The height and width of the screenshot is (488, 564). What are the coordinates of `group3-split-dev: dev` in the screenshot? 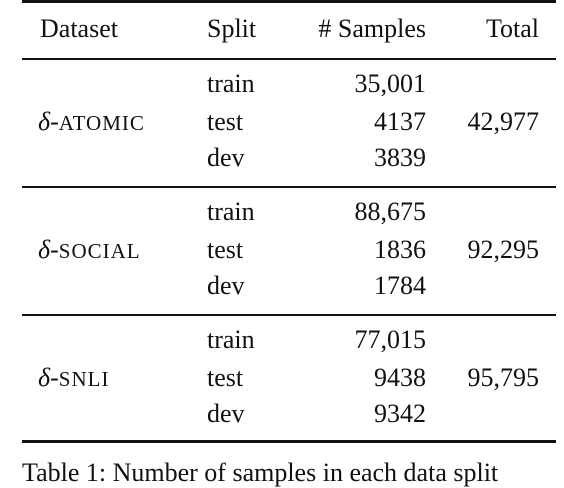 It's located at (226, 413).